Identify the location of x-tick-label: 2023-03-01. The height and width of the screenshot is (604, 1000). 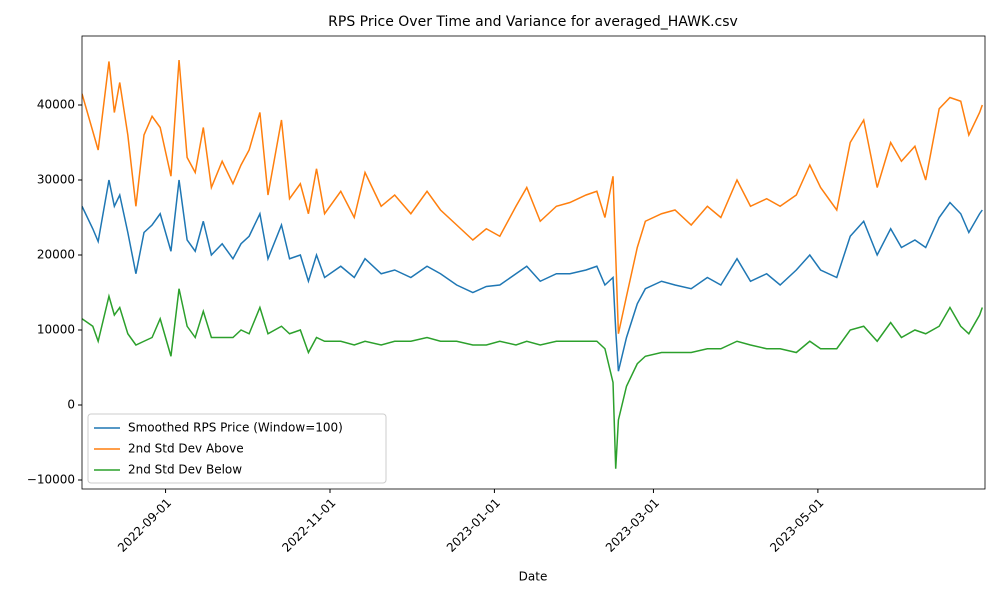
(632, 525).